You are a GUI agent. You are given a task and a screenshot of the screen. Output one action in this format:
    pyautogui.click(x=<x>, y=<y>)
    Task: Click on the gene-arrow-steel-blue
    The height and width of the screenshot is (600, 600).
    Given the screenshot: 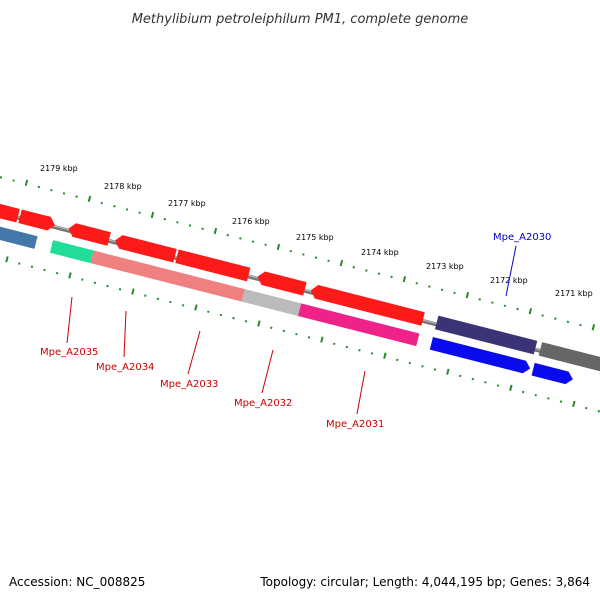 What is the action you would take?
    pyautogui.click(x=19, y=236)
    